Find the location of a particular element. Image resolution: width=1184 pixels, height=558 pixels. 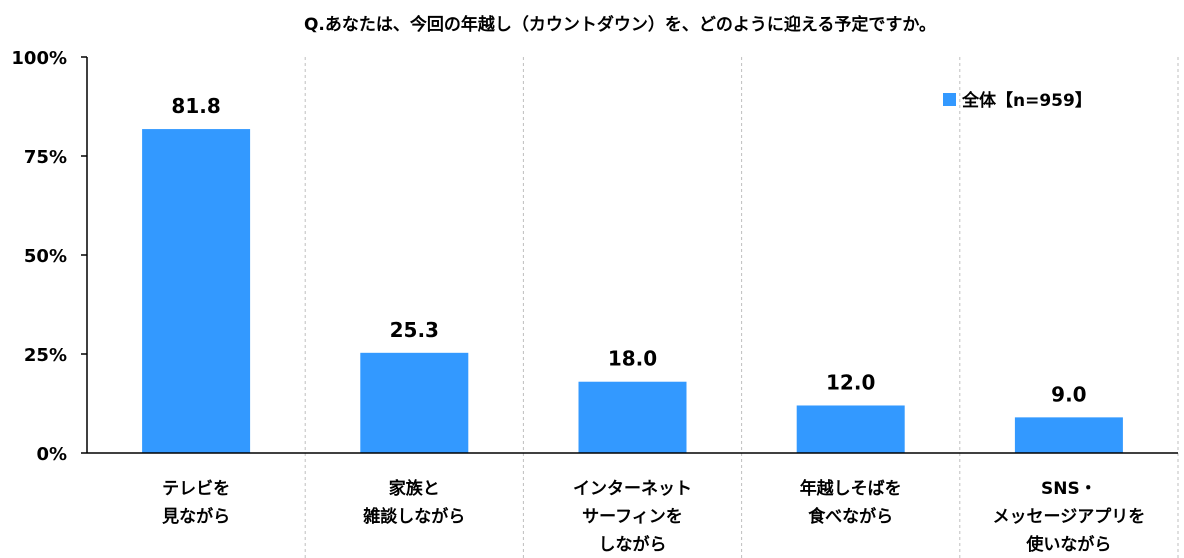

y-tick-label: 100% is located at coordinates (39, 58).